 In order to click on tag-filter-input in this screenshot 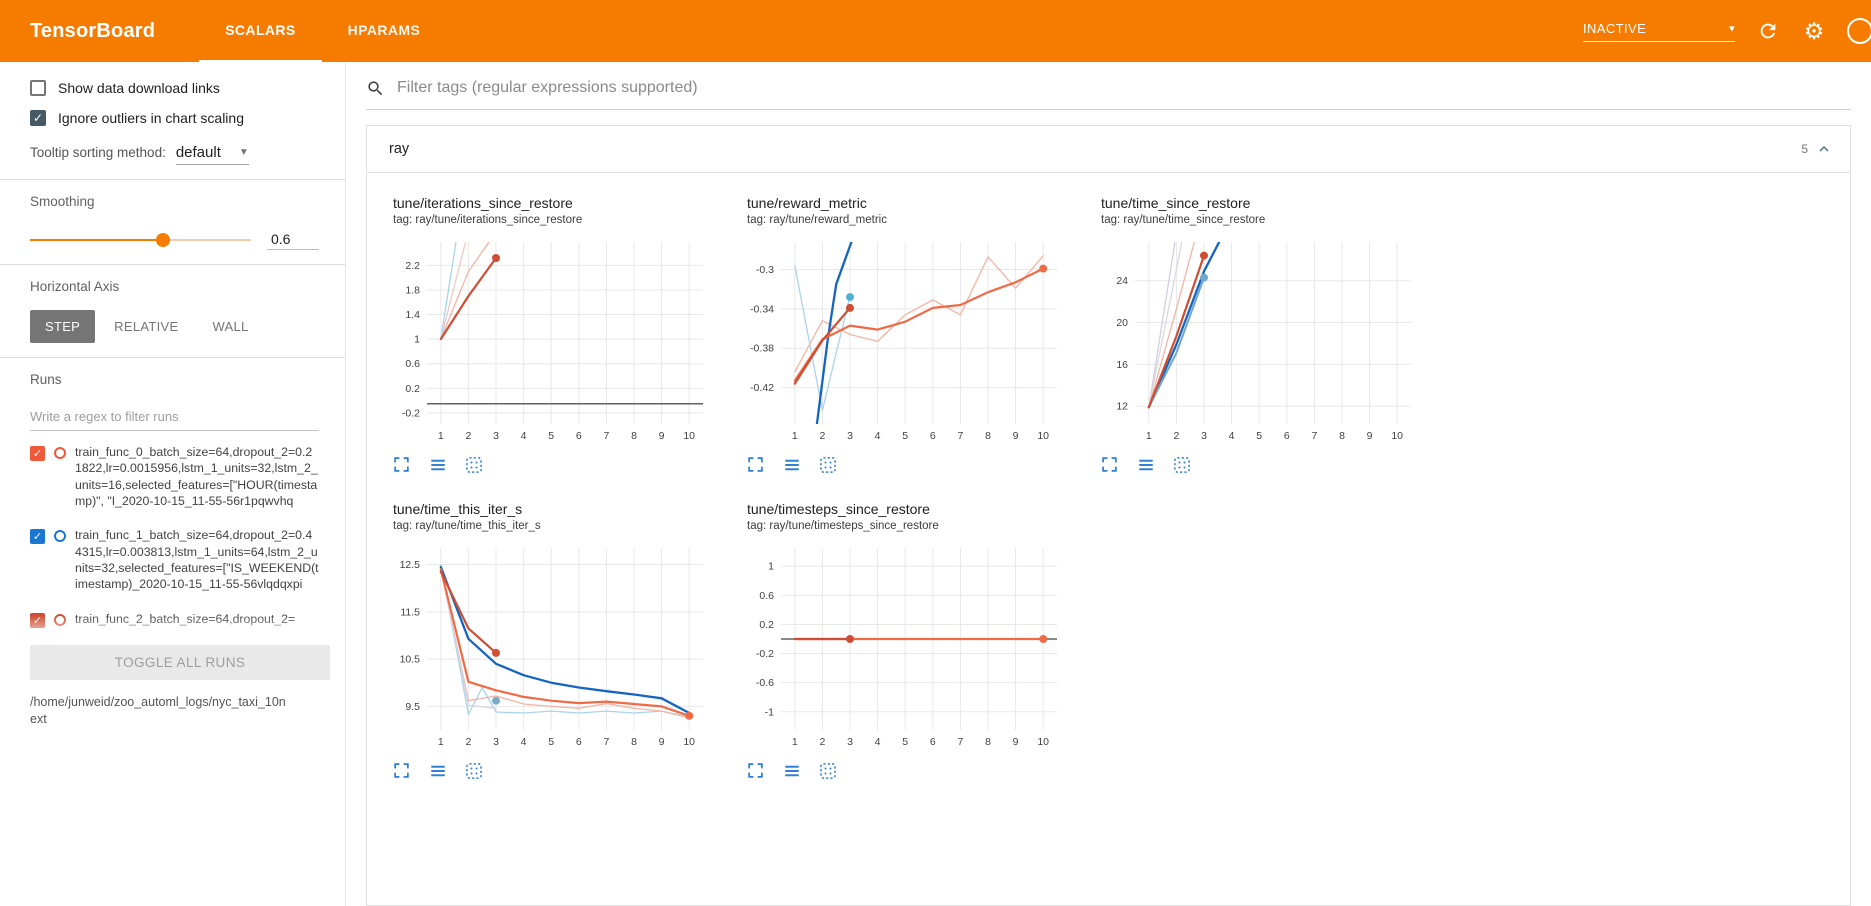, I will do `click(1123, 88)`.